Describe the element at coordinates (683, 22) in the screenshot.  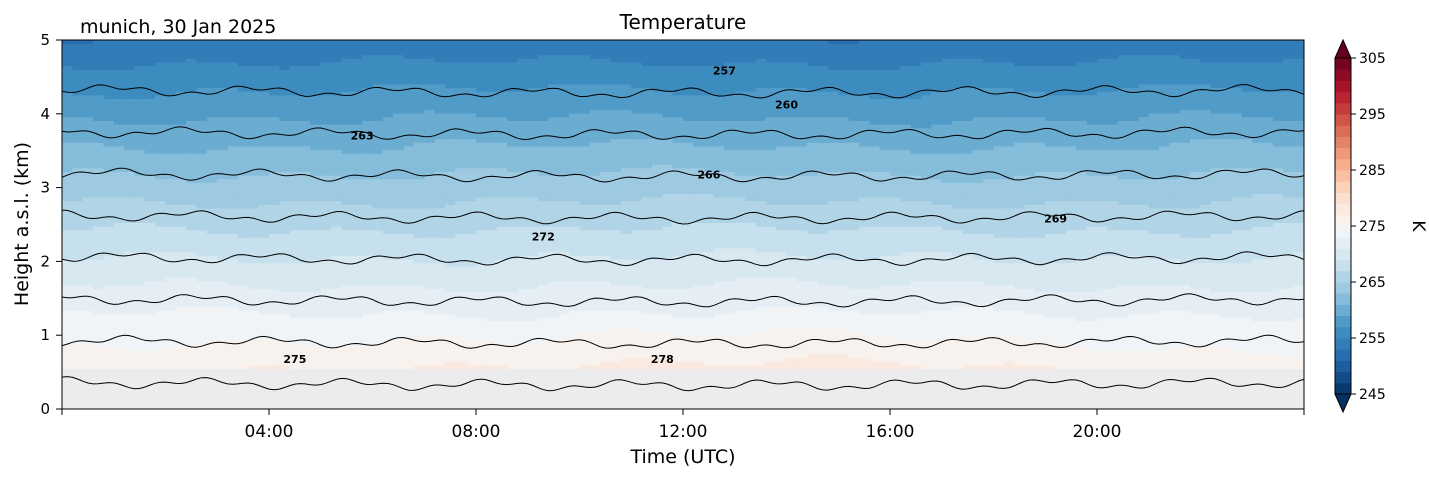
I see `chart-title: Temperature` at that location.